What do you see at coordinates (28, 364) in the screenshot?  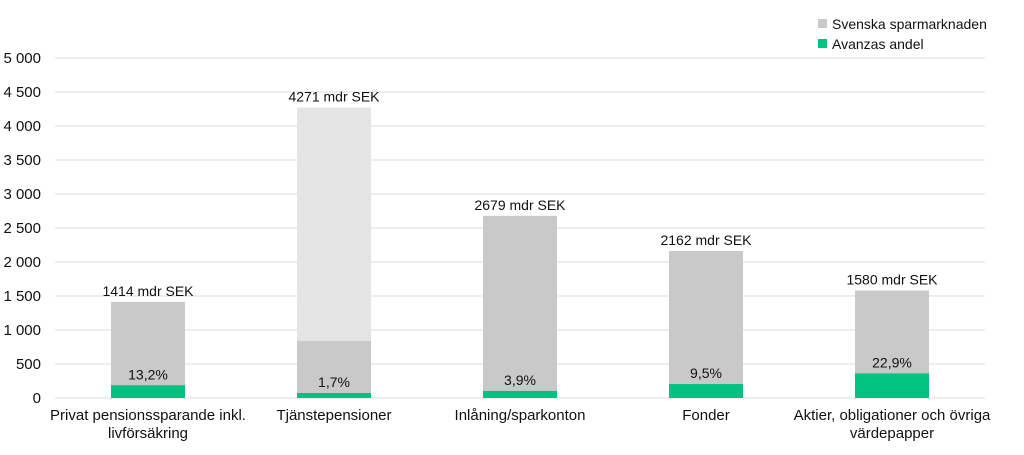 I see `y-tick-label: 500` at bounding box center [28, 364].